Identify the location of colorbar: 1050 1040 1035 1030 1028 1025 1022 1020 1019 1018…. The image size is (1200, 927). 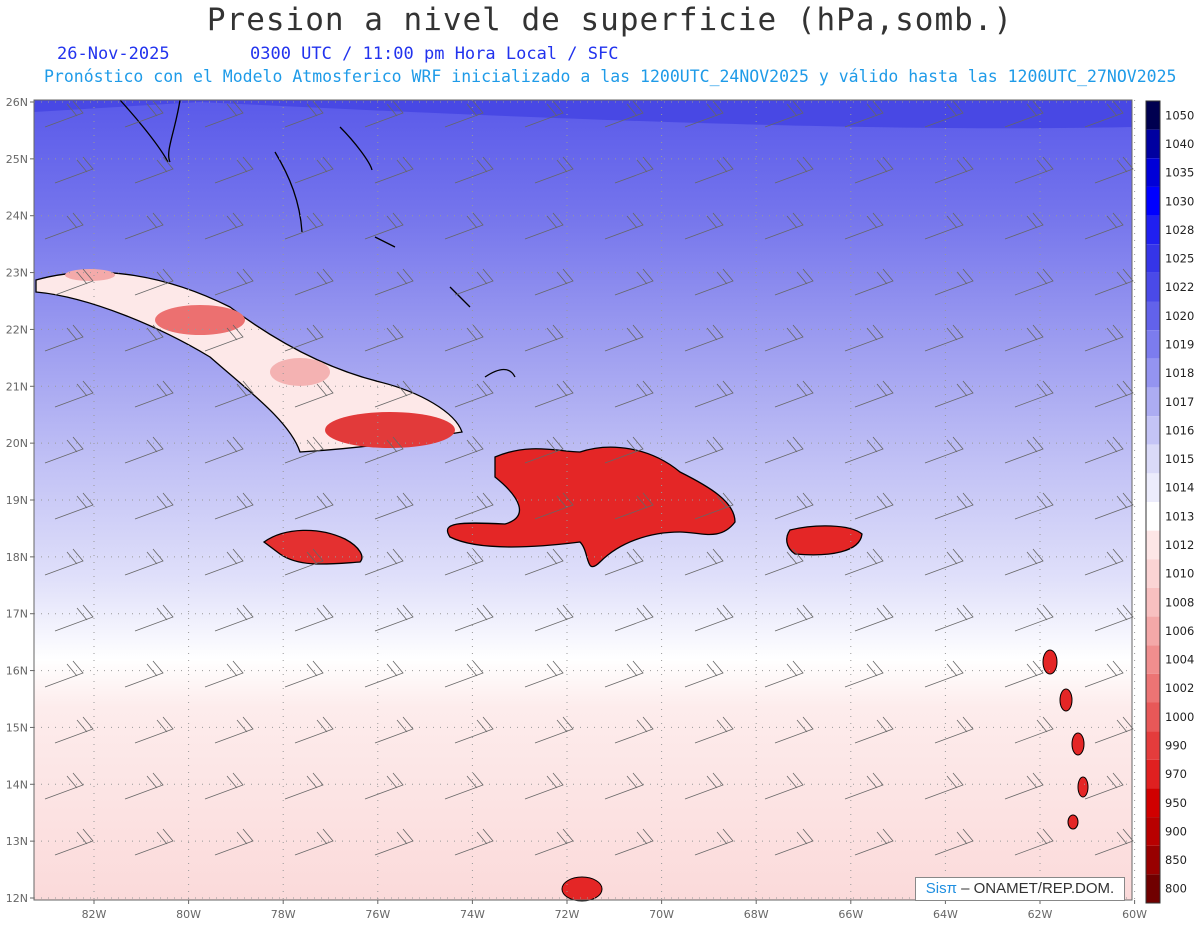
(1169, 502).